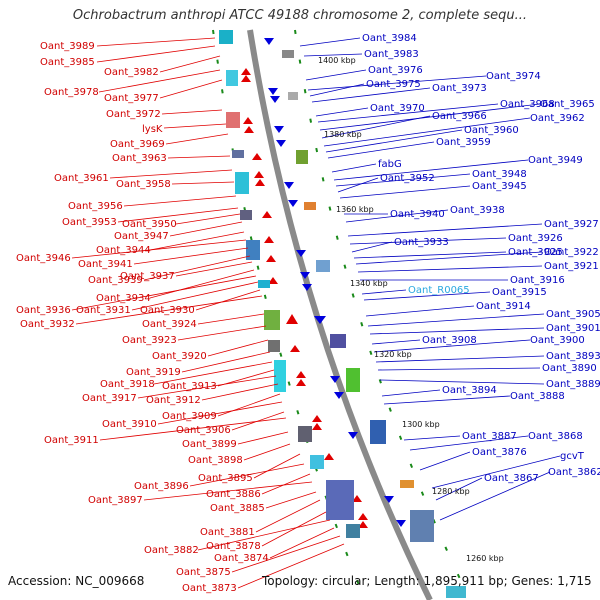 The image size is (600, 600). I want to click on gene-label: Oant_3983, so click(391, 54).